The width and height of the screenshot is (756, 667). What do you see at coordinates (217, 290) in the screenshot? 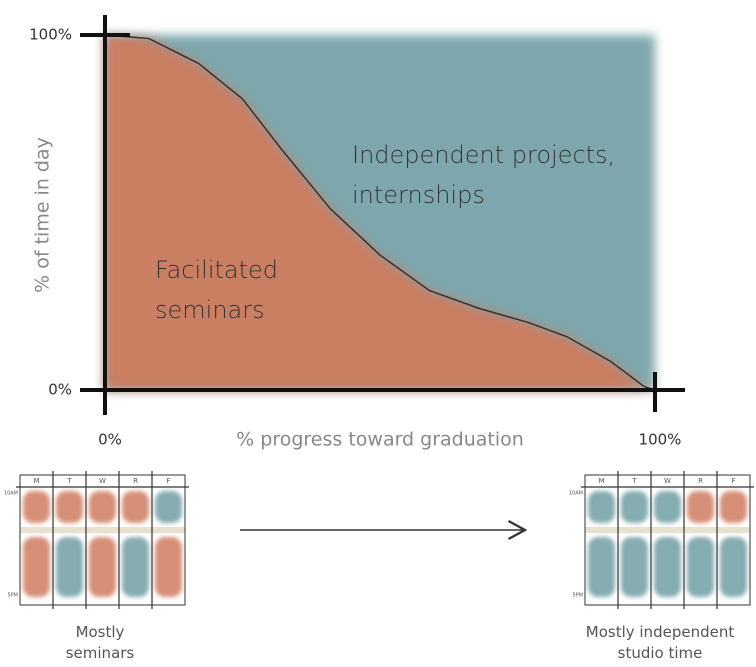
I see `area-label: Facilitated seminars` at bounding box center [217, 290].